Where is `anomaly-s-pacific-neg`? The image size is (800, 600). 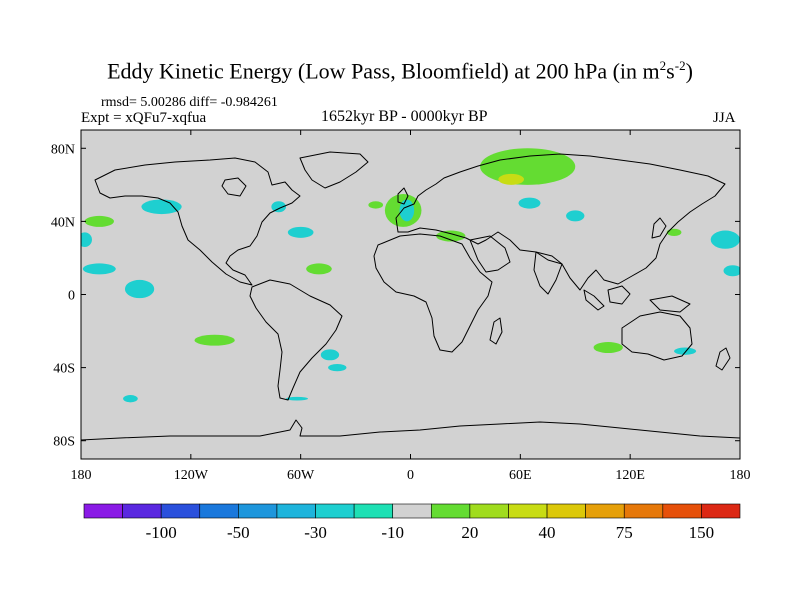 anomaly-s-pacific-neg is located at coordinates (130, 399).